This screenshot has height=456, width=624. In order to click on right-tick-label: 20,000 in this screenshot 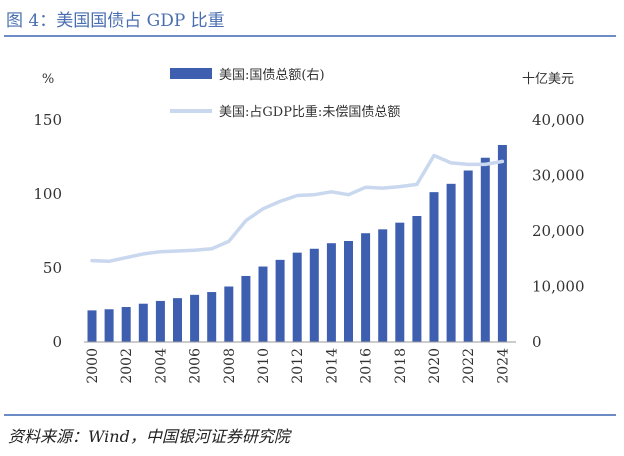, I will do `click(558, 231)`.